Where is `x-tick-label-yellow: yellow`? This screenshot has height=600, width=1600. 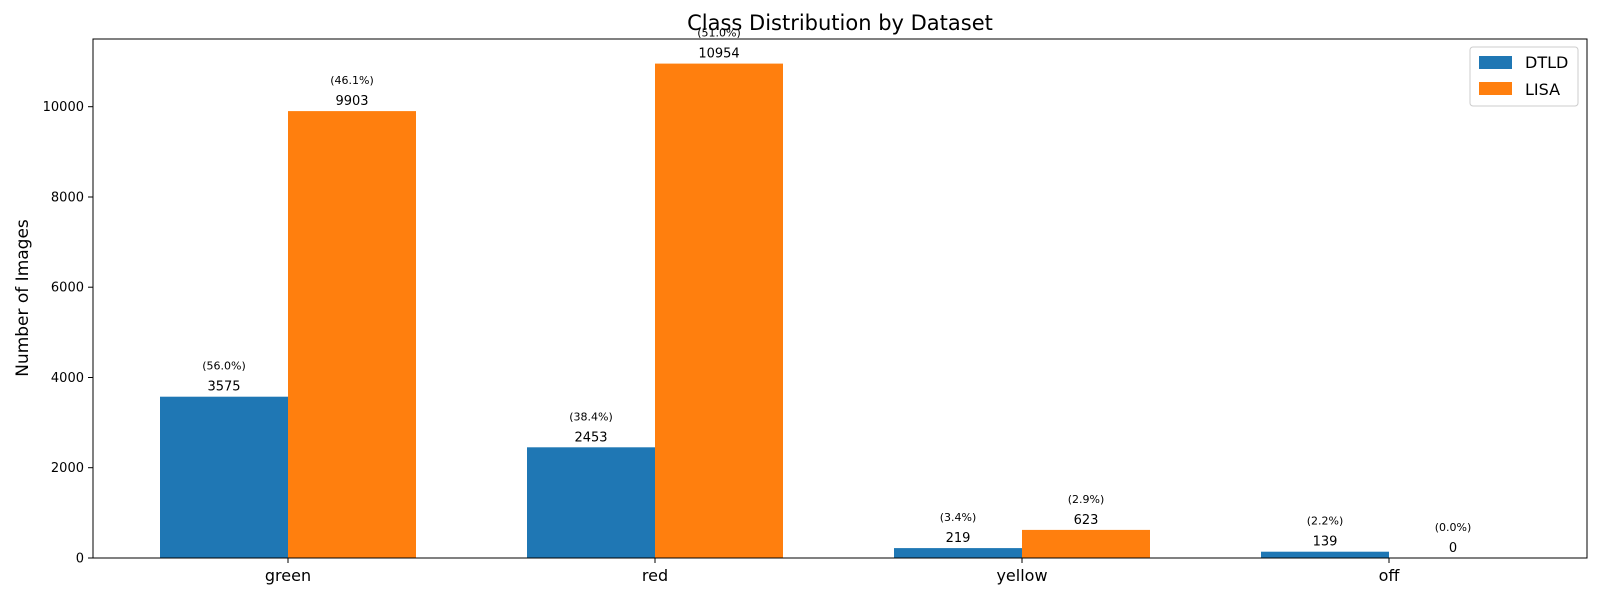 x-tick-label-yellow: yellow is located at coordinates (1021, 575).